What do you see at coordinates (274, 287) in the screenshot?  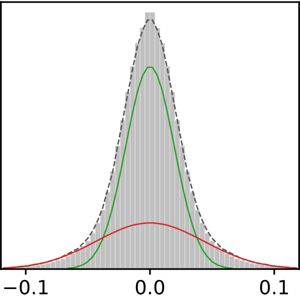 I see `x-tick-label: 0.1` at bounding box center [274, 287].